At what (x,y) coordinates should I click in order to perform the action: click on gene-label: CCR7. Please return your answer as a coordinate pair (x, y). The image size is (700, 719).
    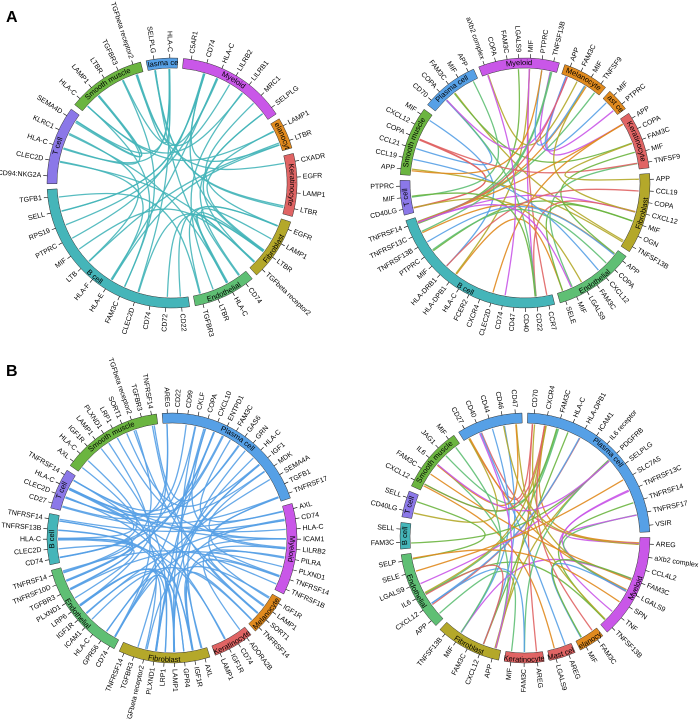
    Looking at the image, I should click on (551, 321).